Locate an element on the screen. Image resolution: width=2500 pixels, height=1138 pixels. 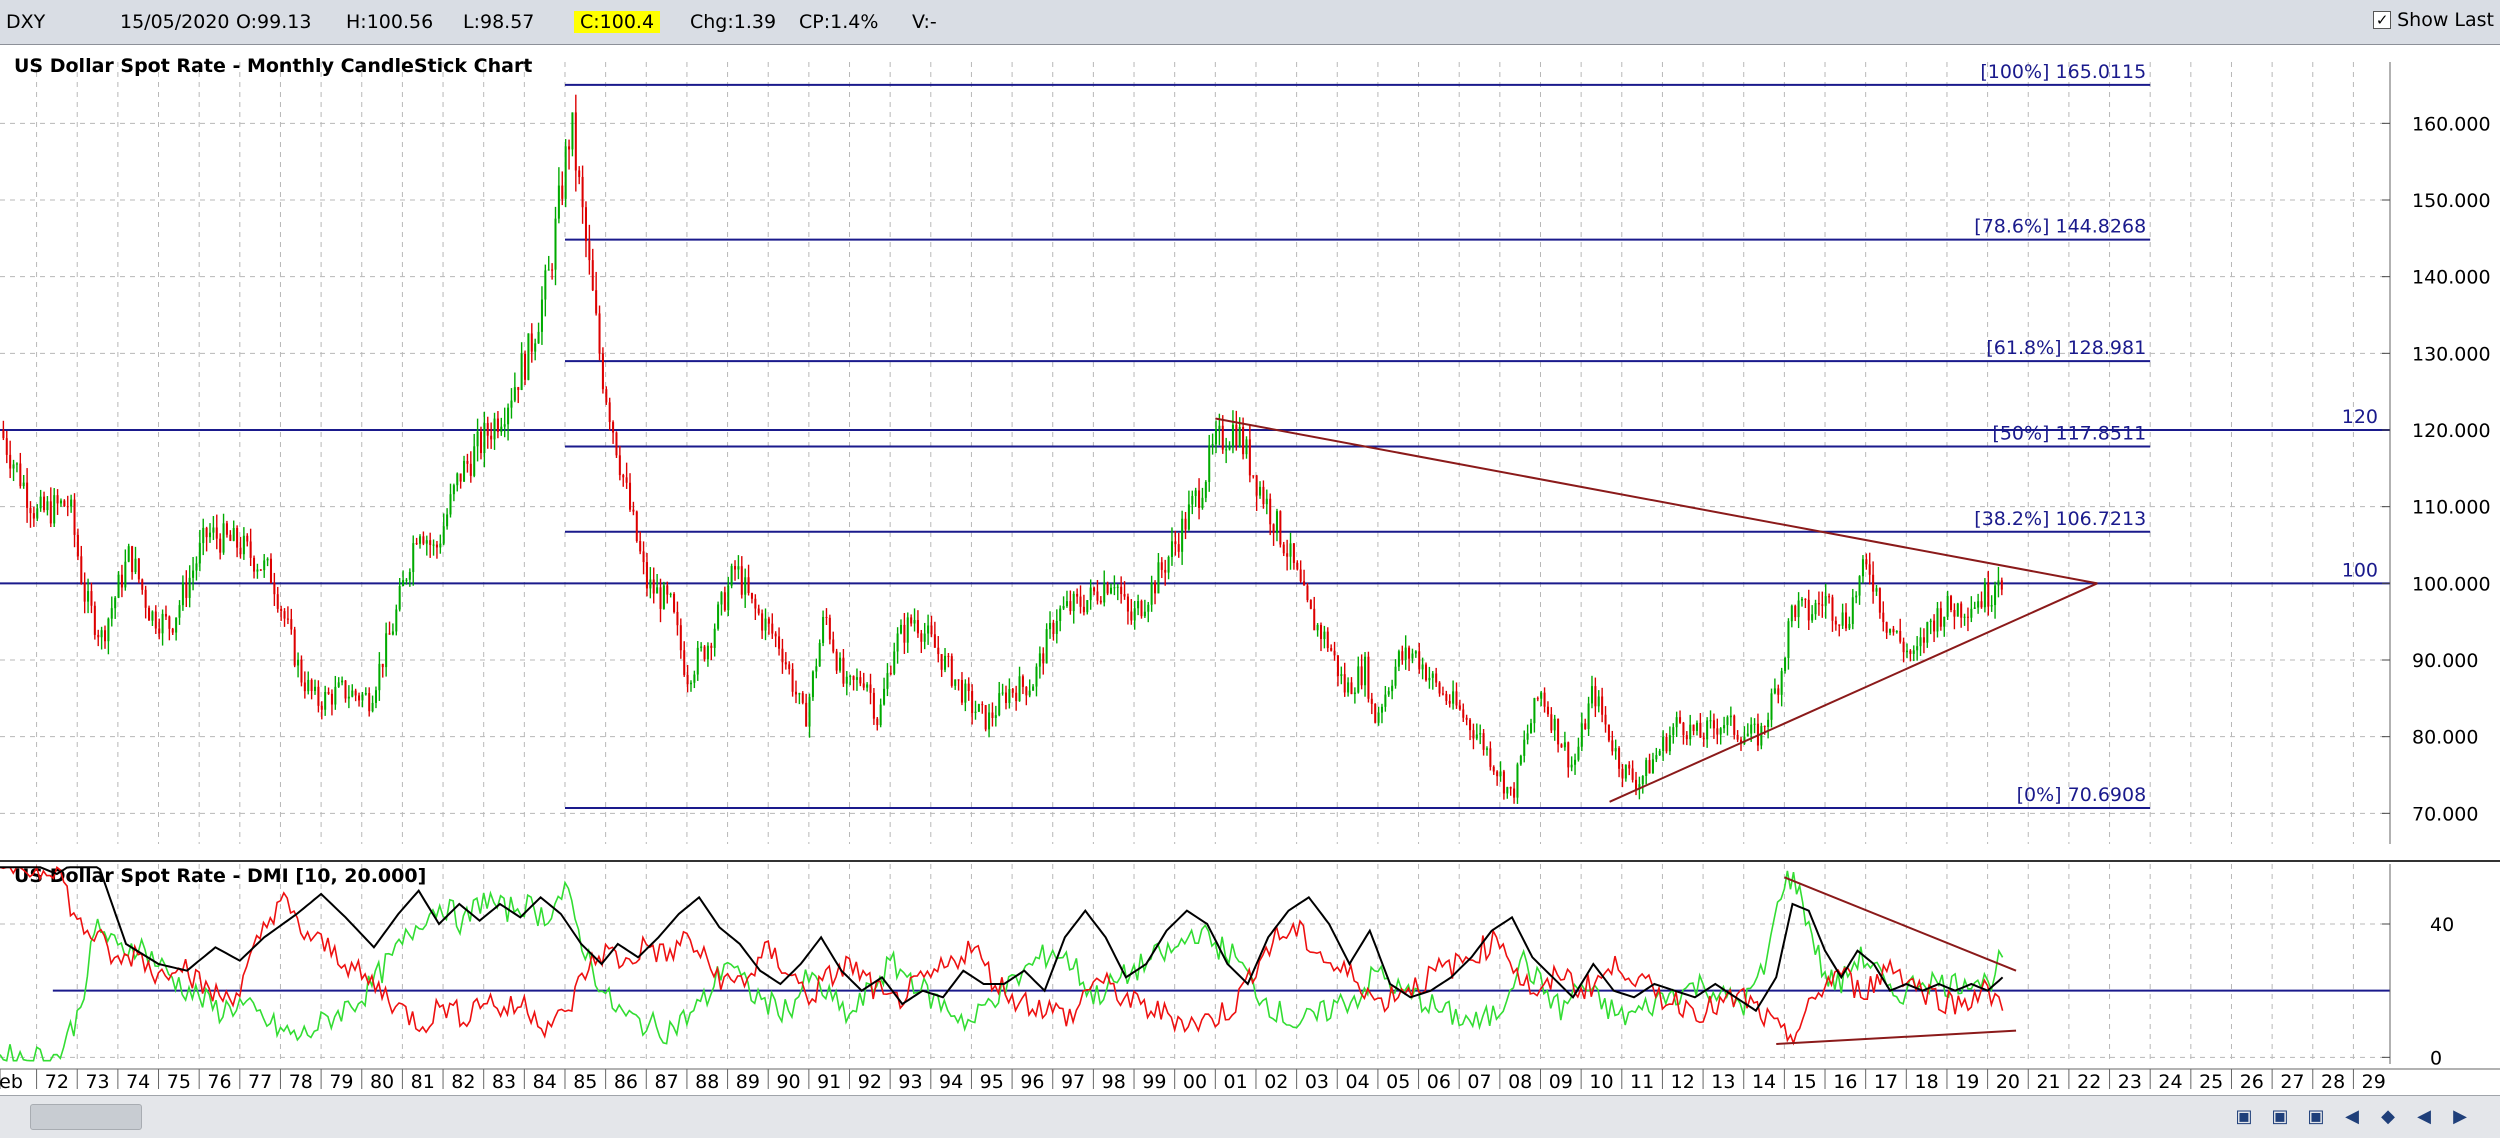
x-tick-label: 97 is located at coordinates (1073, 1082).